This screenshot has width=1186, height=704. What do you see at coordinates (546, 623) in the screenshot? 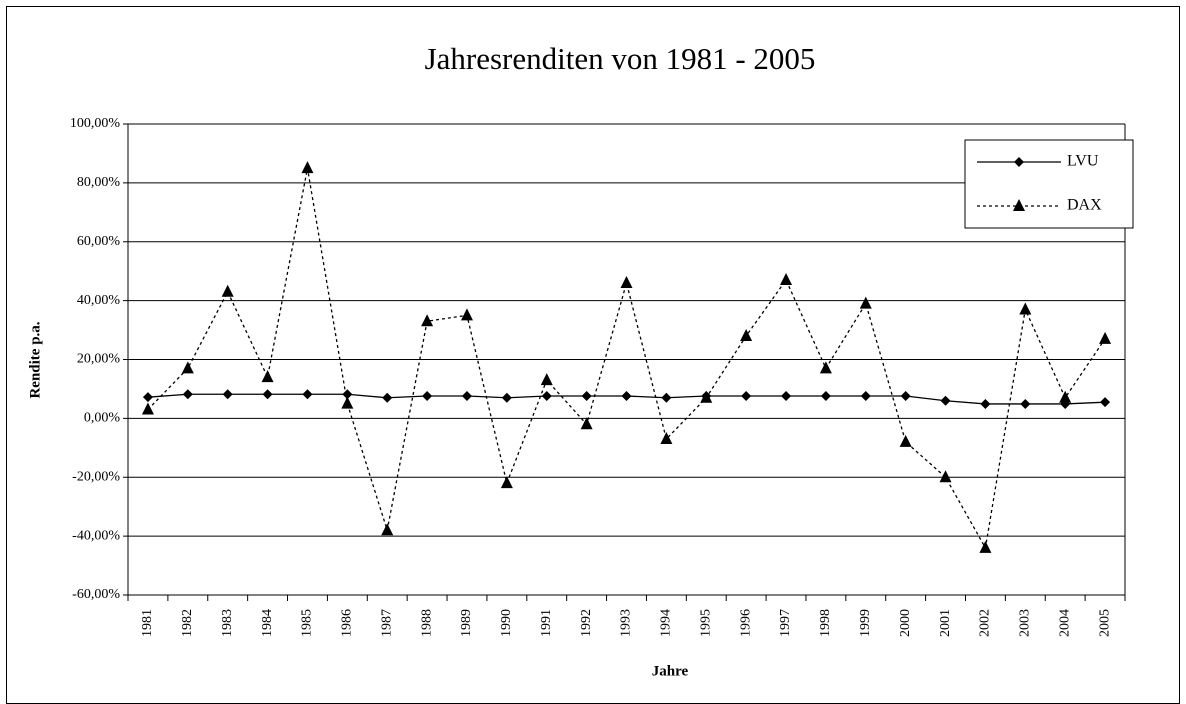
I see `x-tick-label: 1991` at bounding box center [546, 623].